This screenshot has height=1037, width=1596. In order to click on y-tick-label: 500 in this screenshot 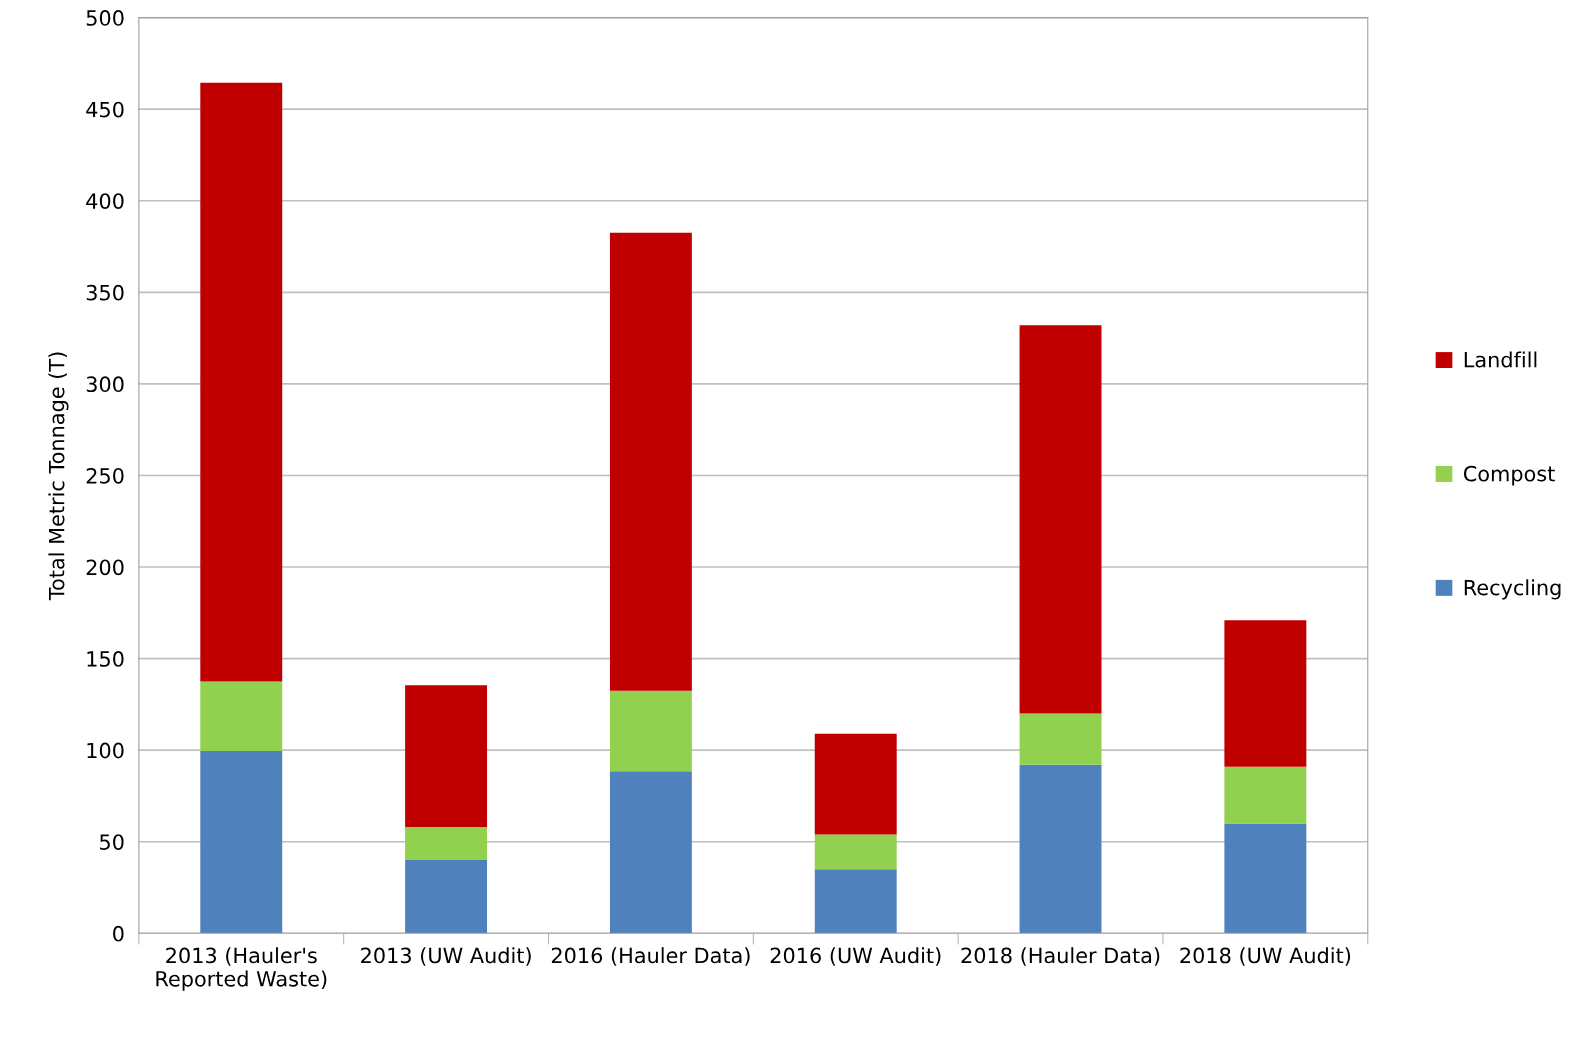, I will do `click(105, 18)`.